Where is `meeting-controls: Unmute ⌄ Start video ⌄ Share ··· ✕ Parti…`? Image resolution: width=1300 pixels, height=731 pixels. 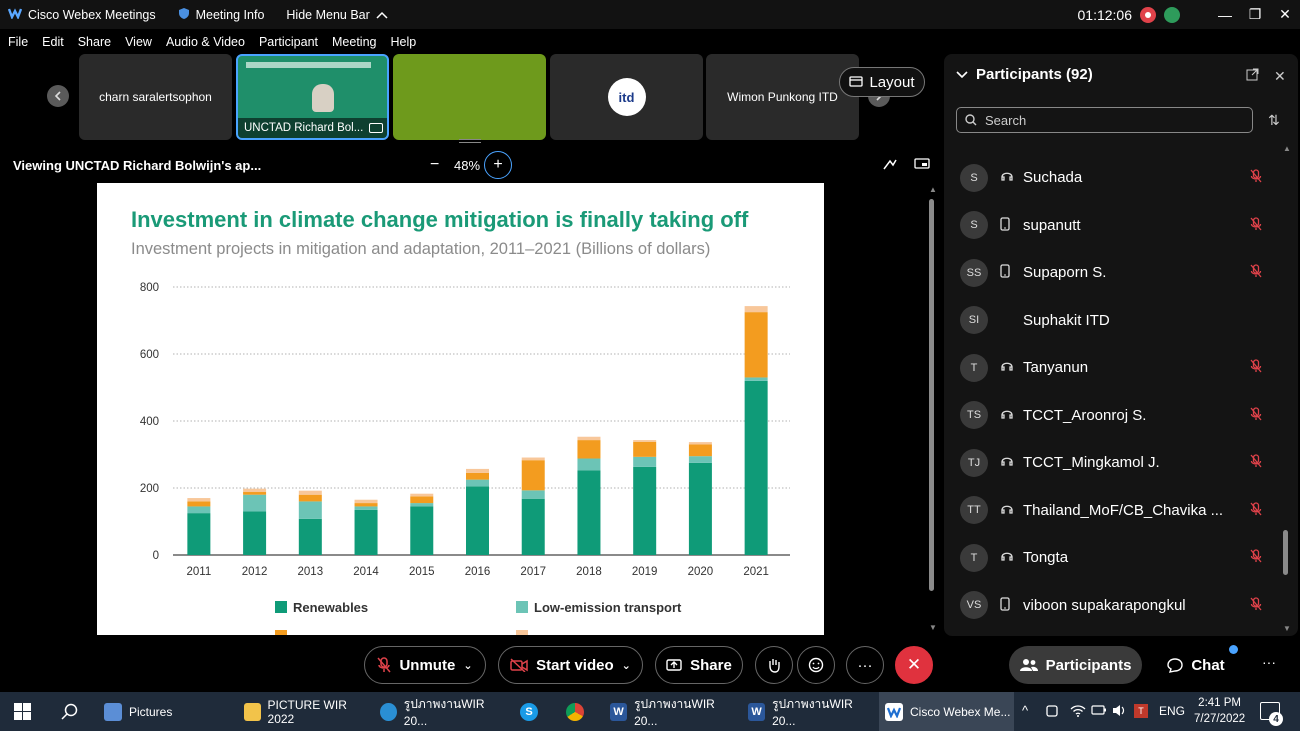
meeting-controls: Unmute ⌄ Start video ⌄ Share ··· ✕ Parti… is located at coordinates (650, 666).